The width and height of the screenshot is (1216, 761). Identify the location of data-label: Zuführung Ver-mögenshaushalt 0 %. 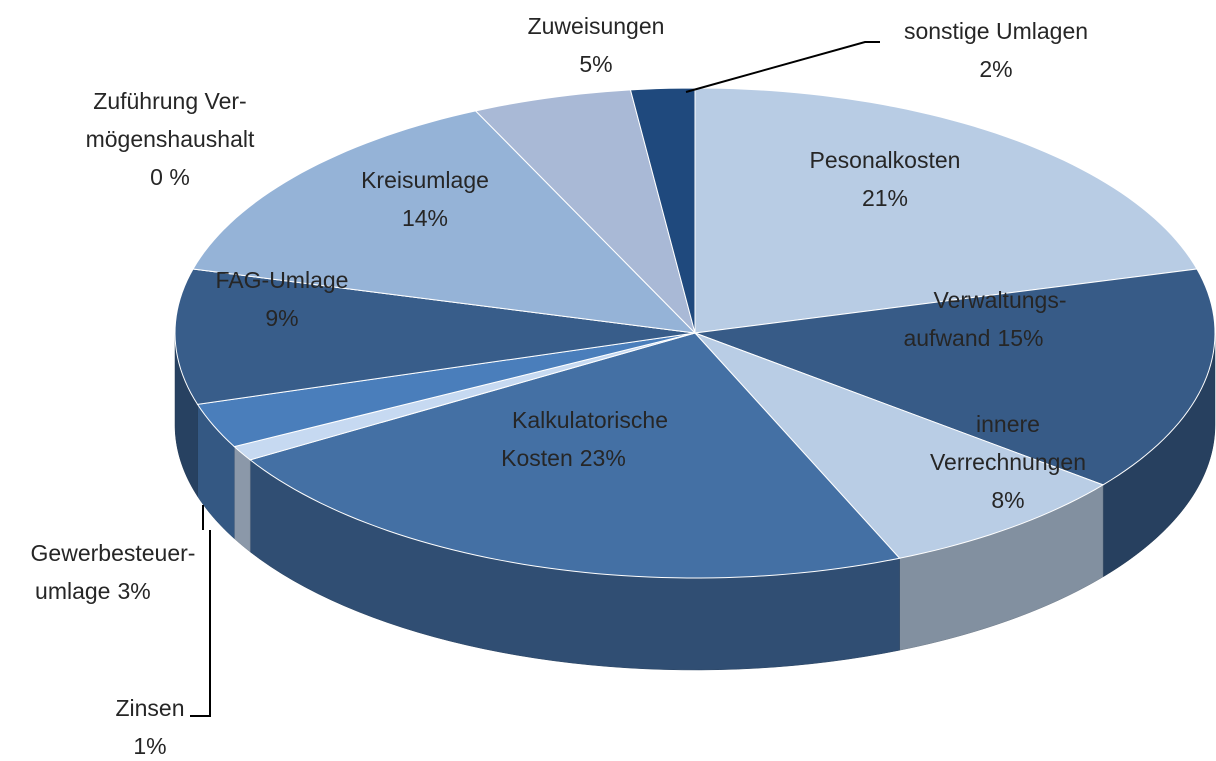
(170, 139).